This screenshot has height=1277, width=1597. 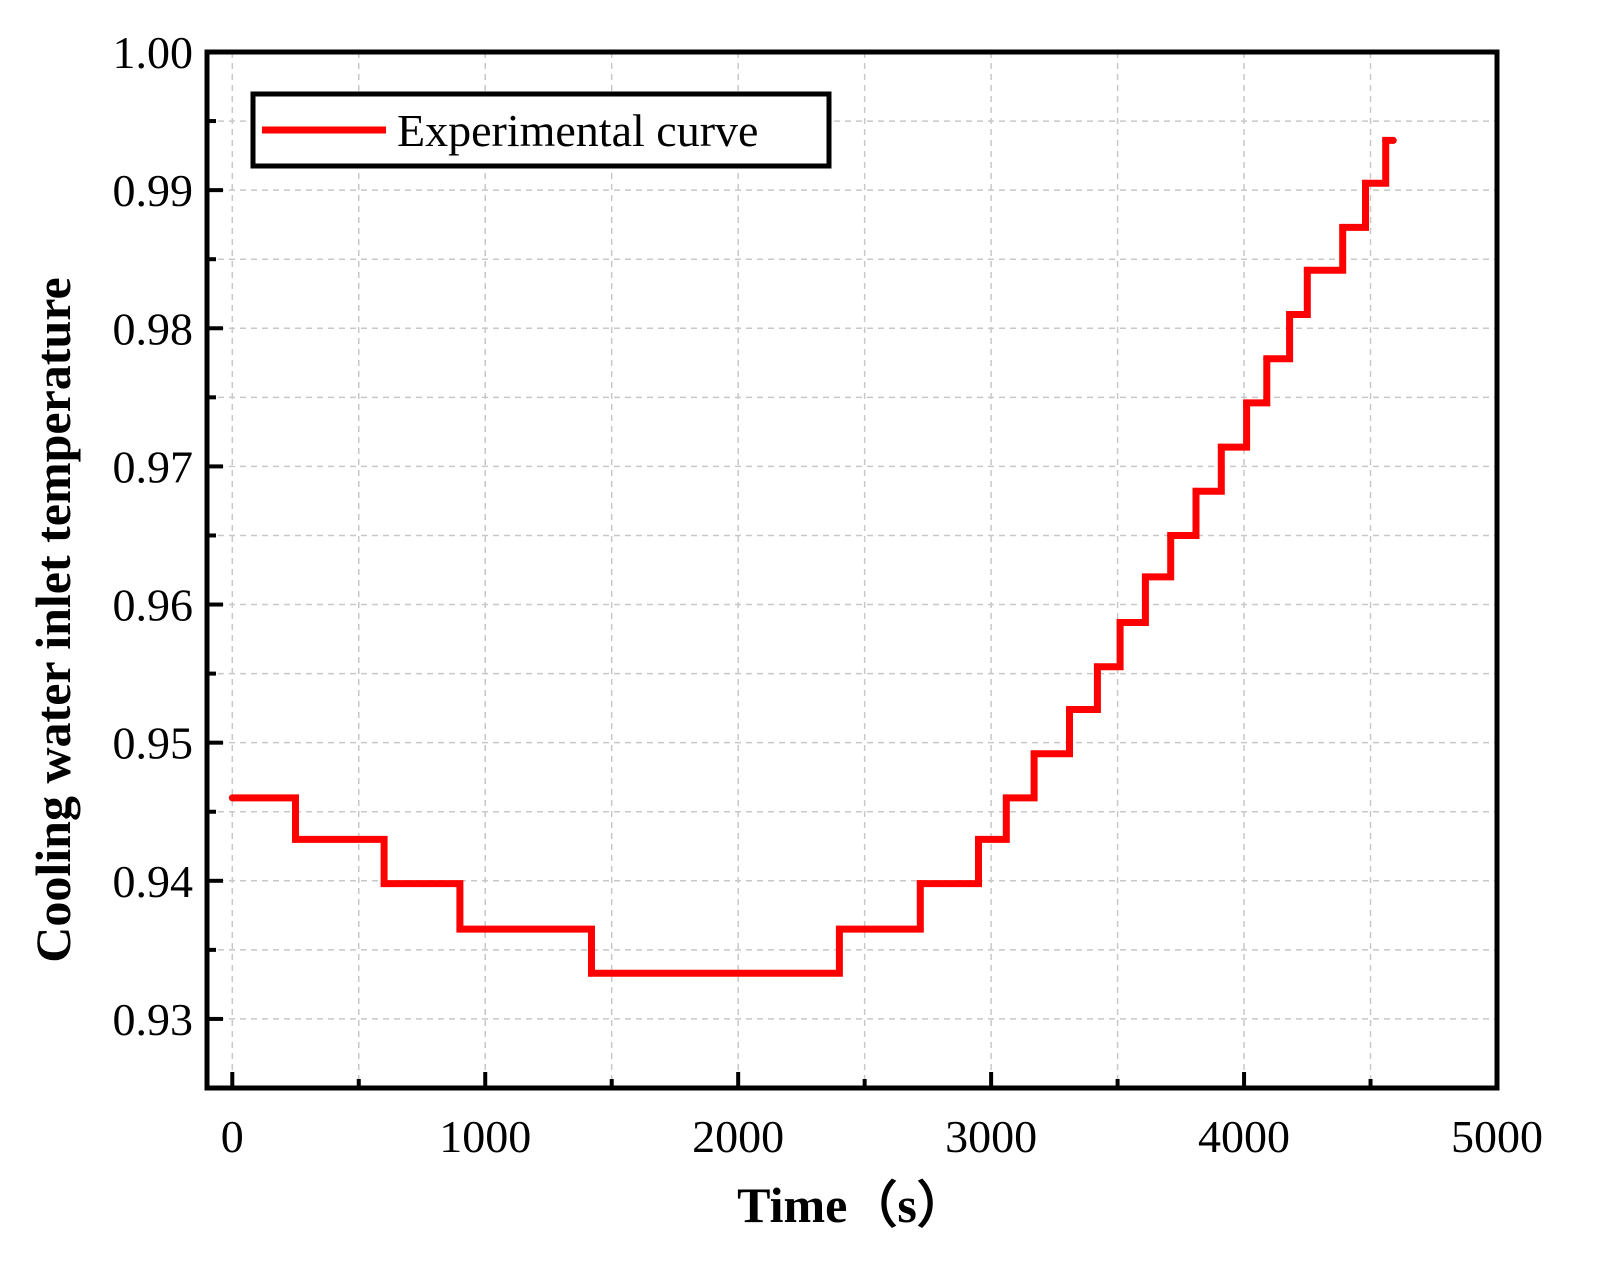 What do you see at coordinates (232, 1136) in the screenshot?
I see `x-tick-label: 0` at bounding box center [232, 1136].